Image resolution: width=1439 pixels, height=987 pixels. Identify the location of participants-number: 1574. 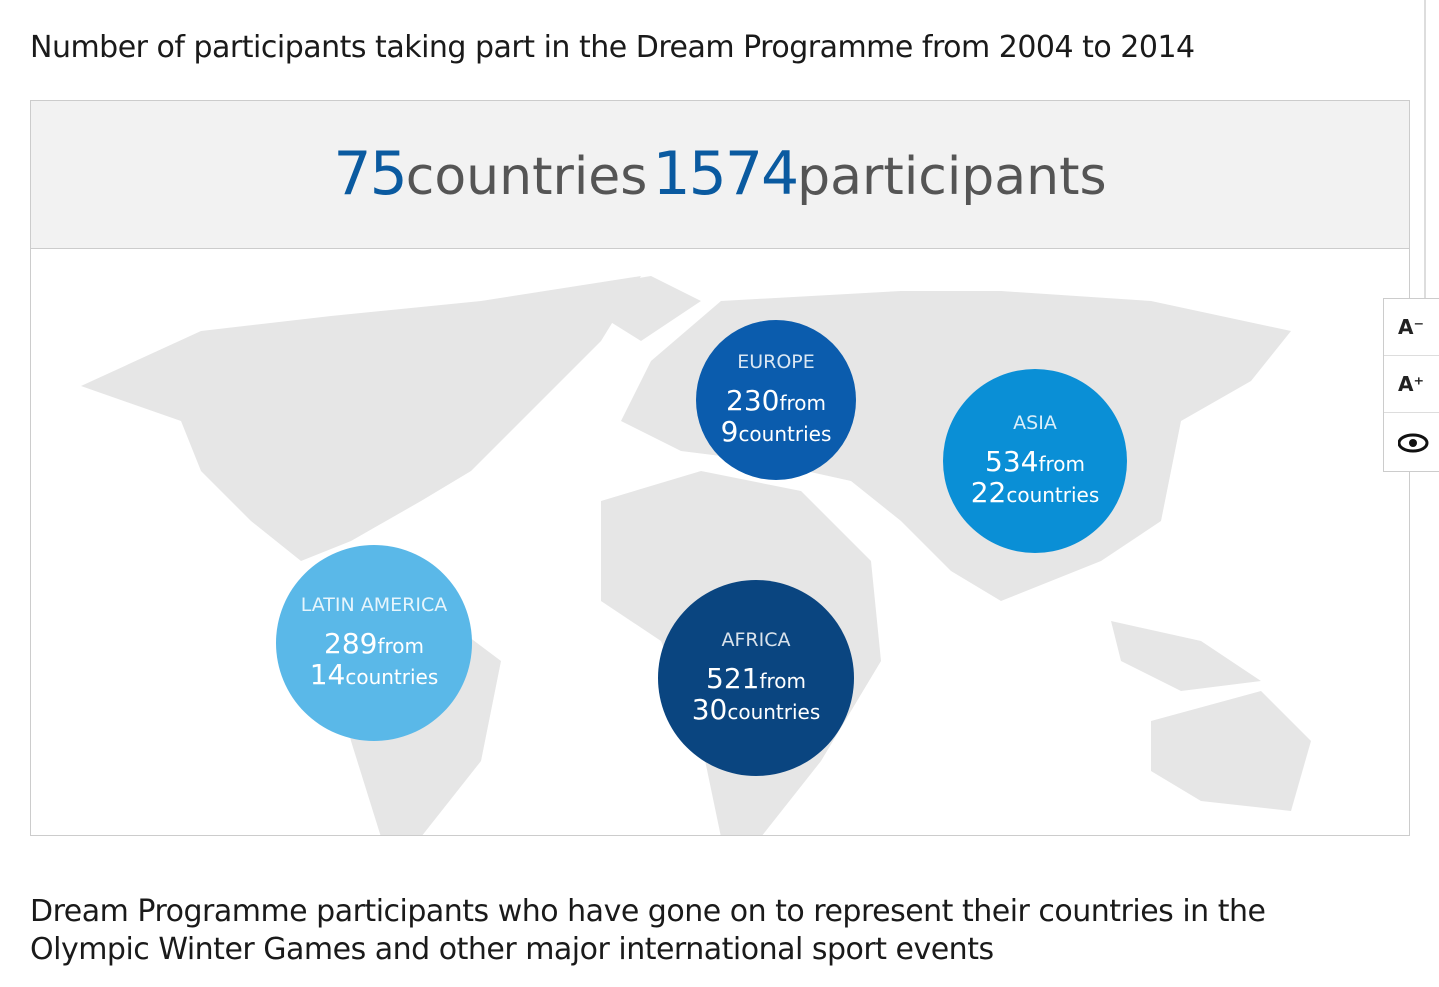
(725, 174).